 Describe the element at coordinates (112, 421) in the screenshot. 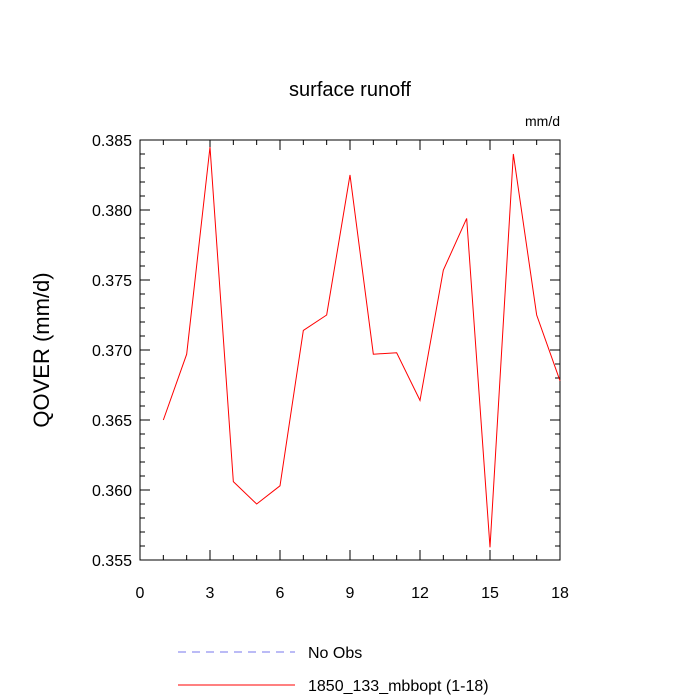

I see `y-tick-label: 0.365` at that location.